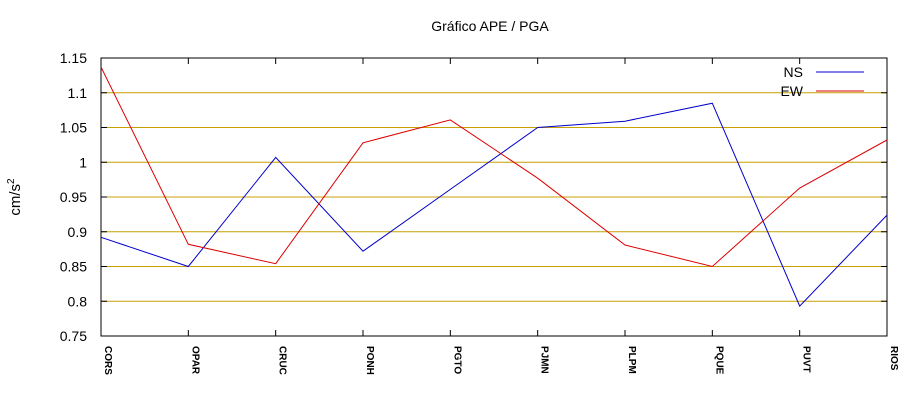 This screenshot has height=400, width=920. What do you see at coordinates (83, 162) in the screenshot?
I see `y-tick-label: 1` at bounding box center [83, 162].